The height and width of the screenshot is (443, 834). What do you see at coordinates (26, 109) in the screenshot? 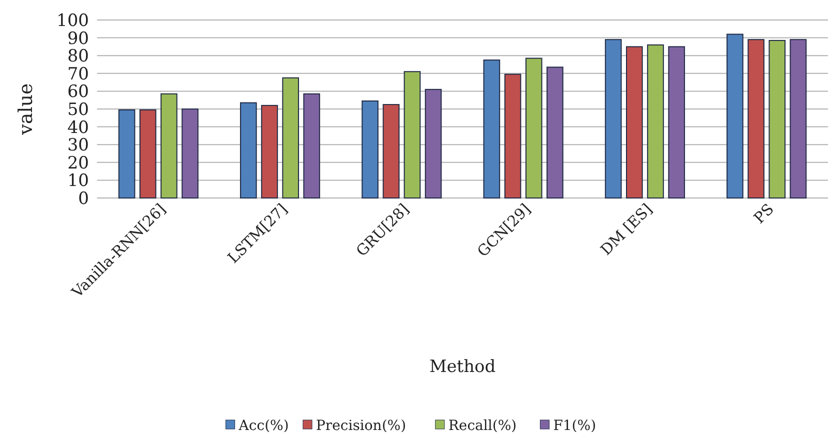
I see `y-axis-title: value` at bounding box center [26, 109].